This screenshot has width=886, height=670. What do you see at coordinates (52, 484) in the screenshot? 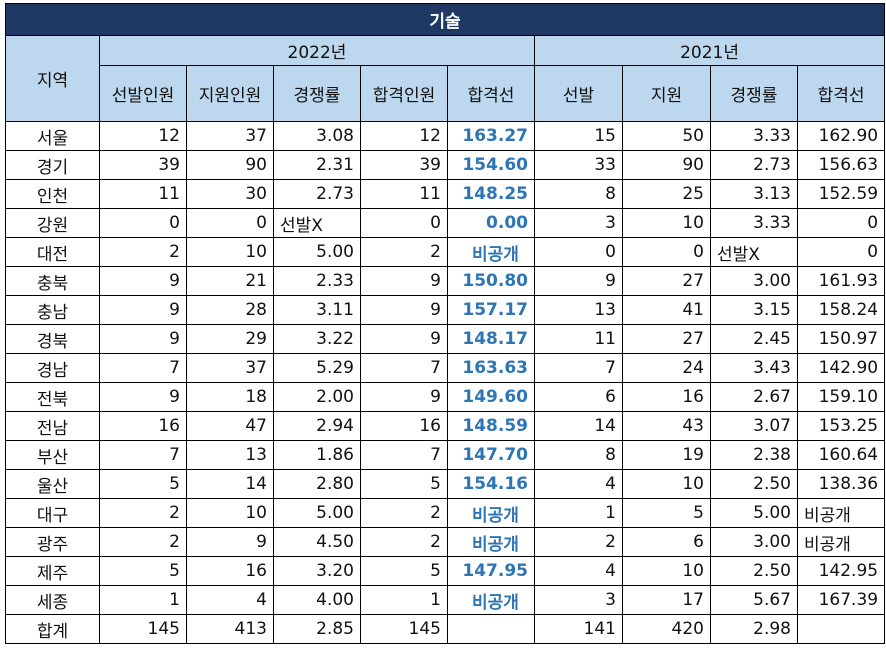
I see `region-cell: 울산` at bounding box center [52, 484].